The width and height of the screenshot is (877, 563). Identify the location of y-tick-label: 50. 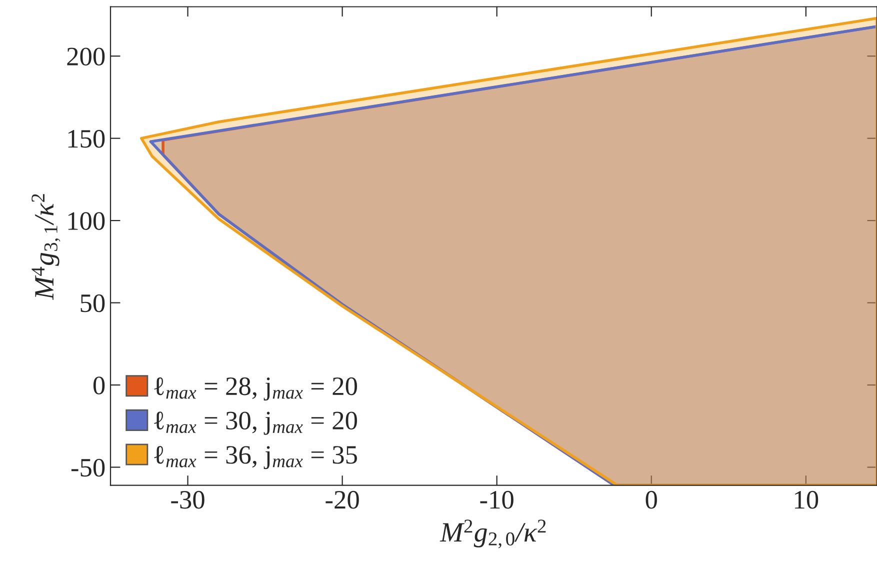
(92, 303).